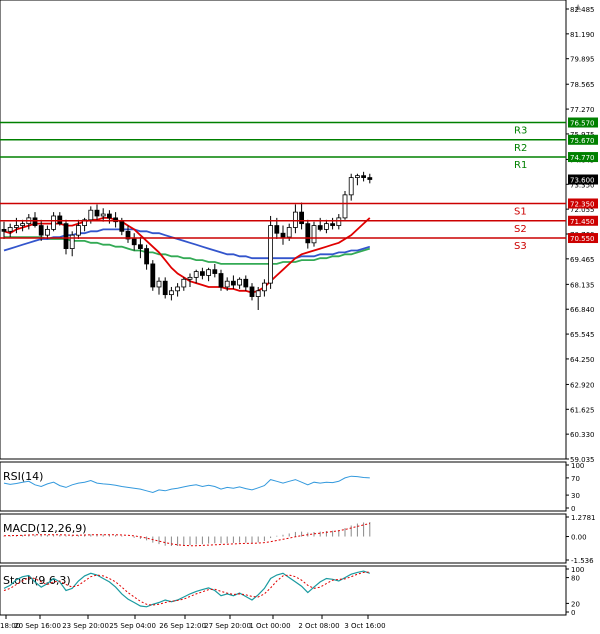 The width and height of the screenshot is (600, 634). What do you see at coordinates (520, 229) in the screenshot?
I see `level-name-s2: S2` at bounding box center [520, 229].